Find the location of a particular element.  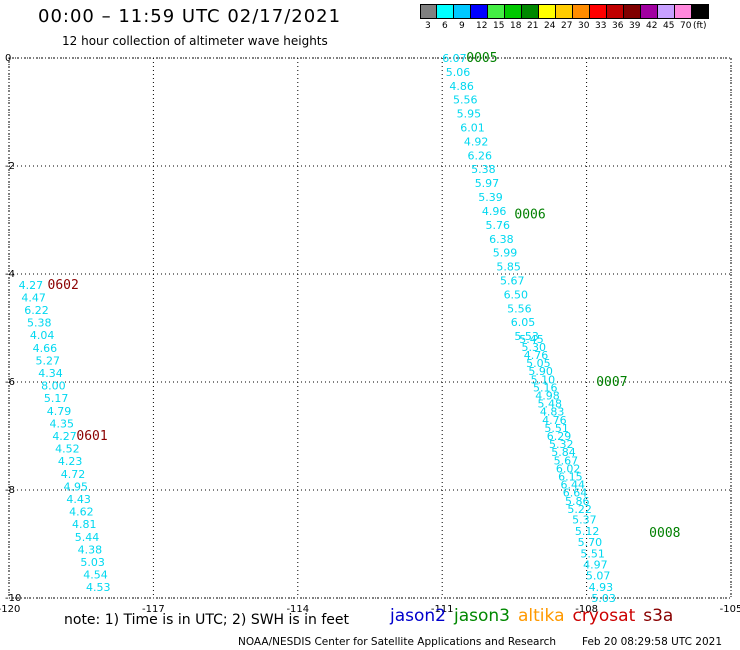

wave-height-value: 6.29 is located at coordinates (559, 436).